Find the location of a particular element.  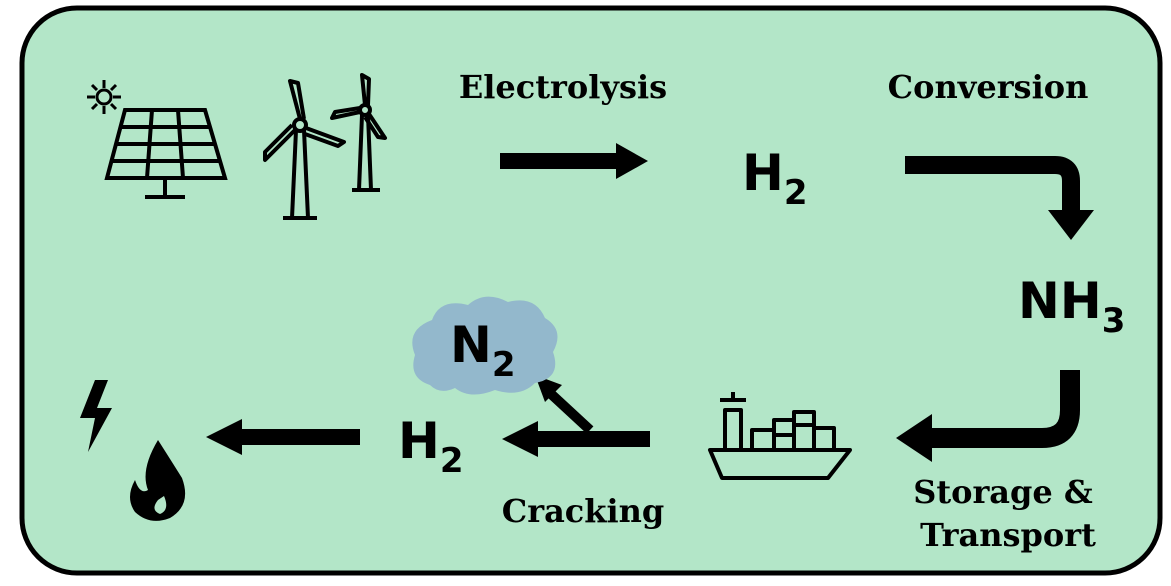

lightning-icon is located at coordinates (96, 416).